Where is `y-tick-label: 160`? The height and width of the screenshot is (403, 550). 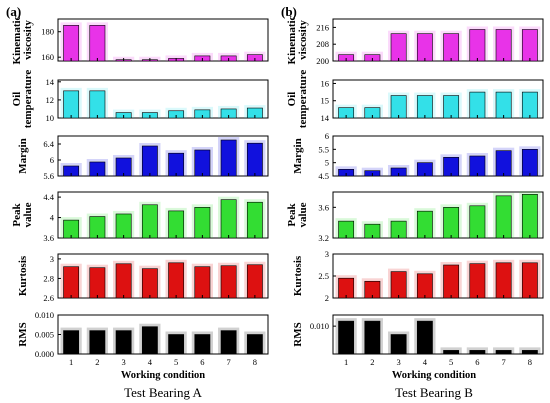 y-tick-label: 160 is located at coordinates (47, 57).